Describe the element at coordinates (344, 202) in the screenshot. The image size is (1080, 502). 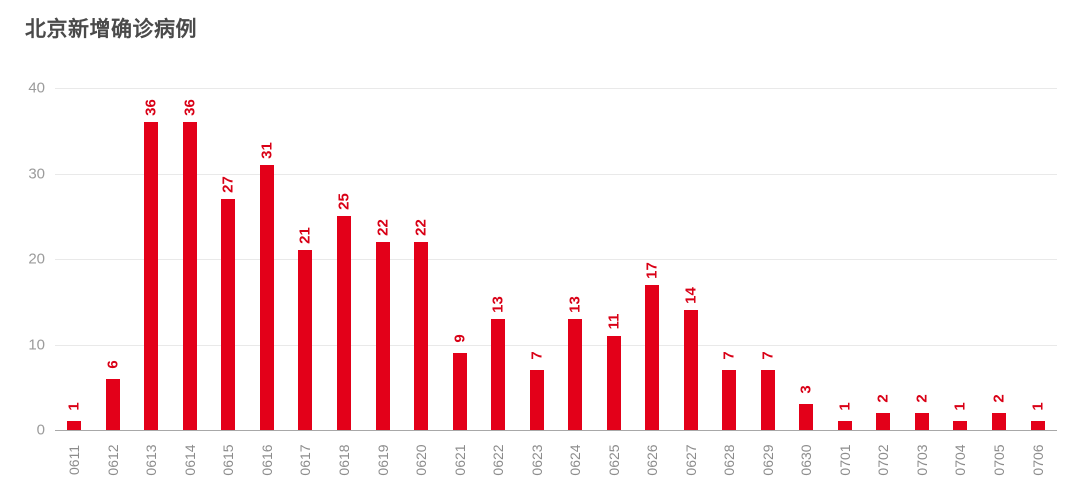
I see `bar-value-label: 25` at that location.